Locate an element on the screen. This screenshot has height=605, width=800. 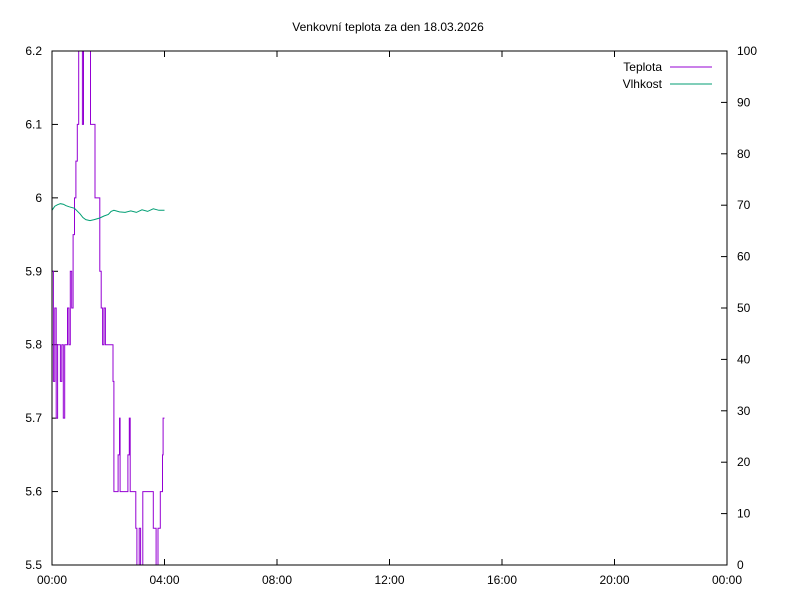
legend-label-vlhkost: Vlhkost is located at coordinates (643, 84).